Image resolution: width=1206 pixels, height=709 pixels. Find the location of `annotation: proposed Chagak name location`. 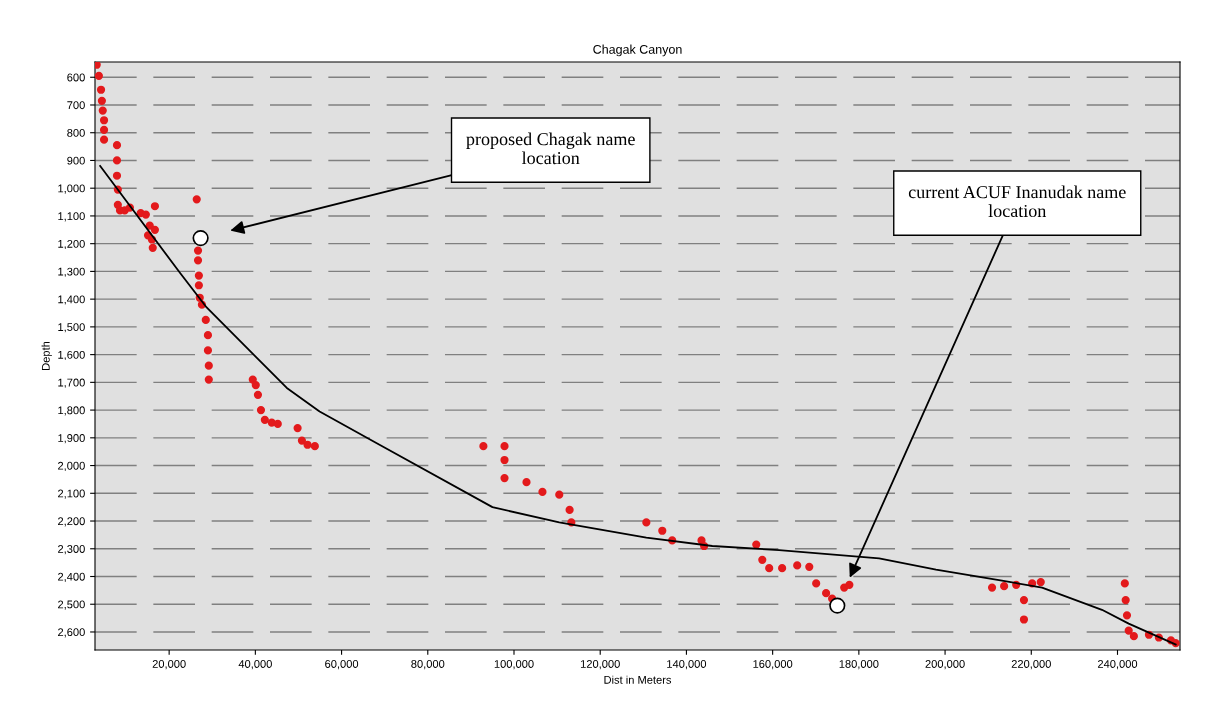

annotation: proposed Chagak name location is located at coordinates (550, 148).